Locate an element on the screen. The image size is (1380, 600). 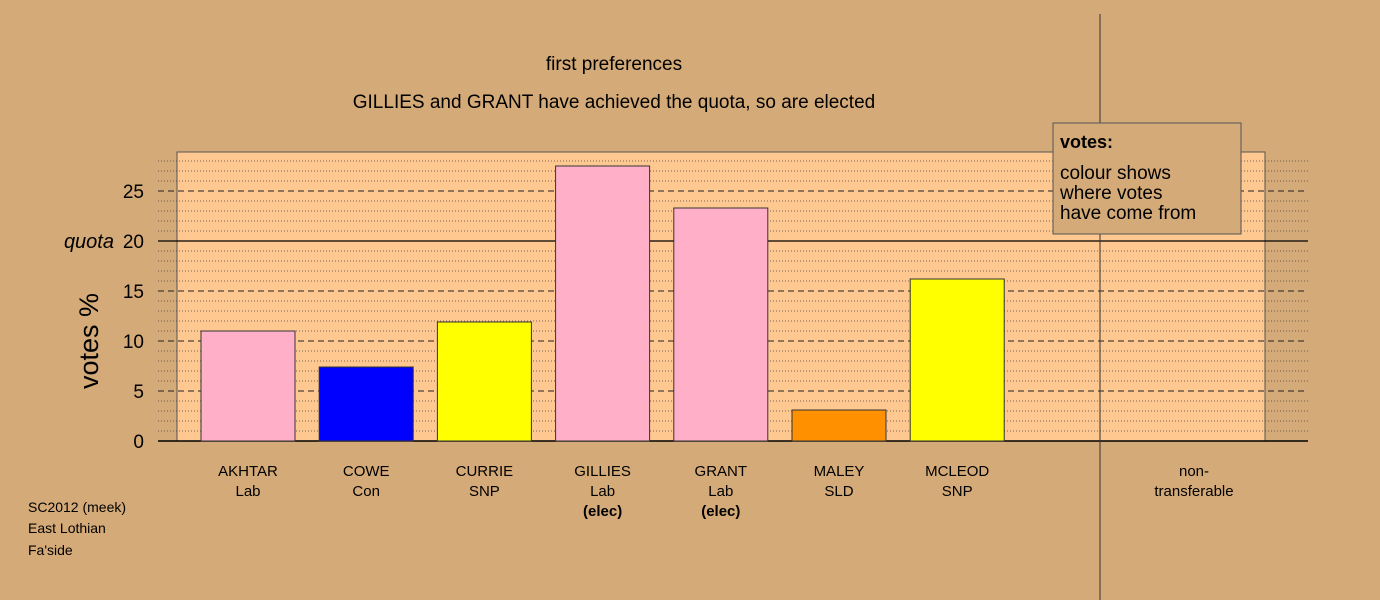
quota-label: quota is located at coordinates (89, 242).